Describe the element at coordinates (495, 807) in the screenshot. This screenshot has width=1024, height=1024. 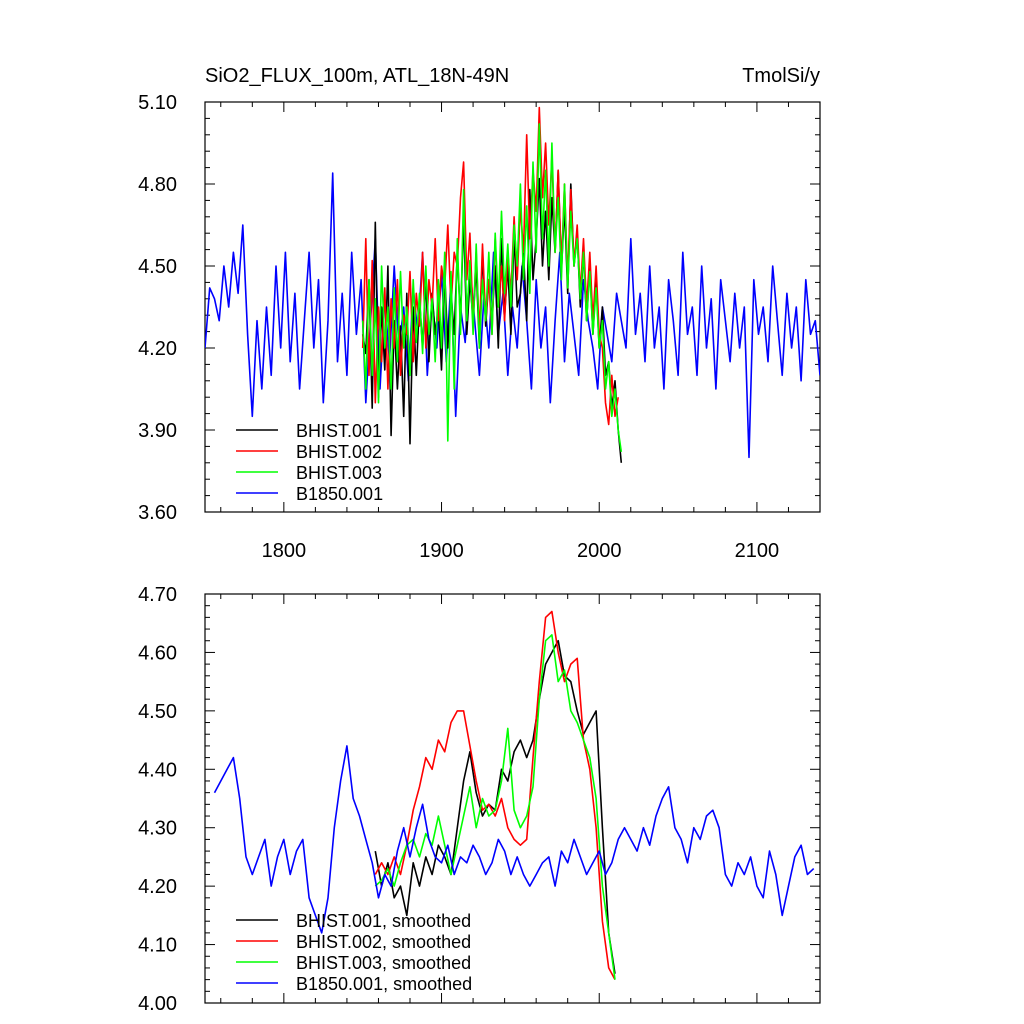
I see `series-line-bhist-003-smoothed` at that location.